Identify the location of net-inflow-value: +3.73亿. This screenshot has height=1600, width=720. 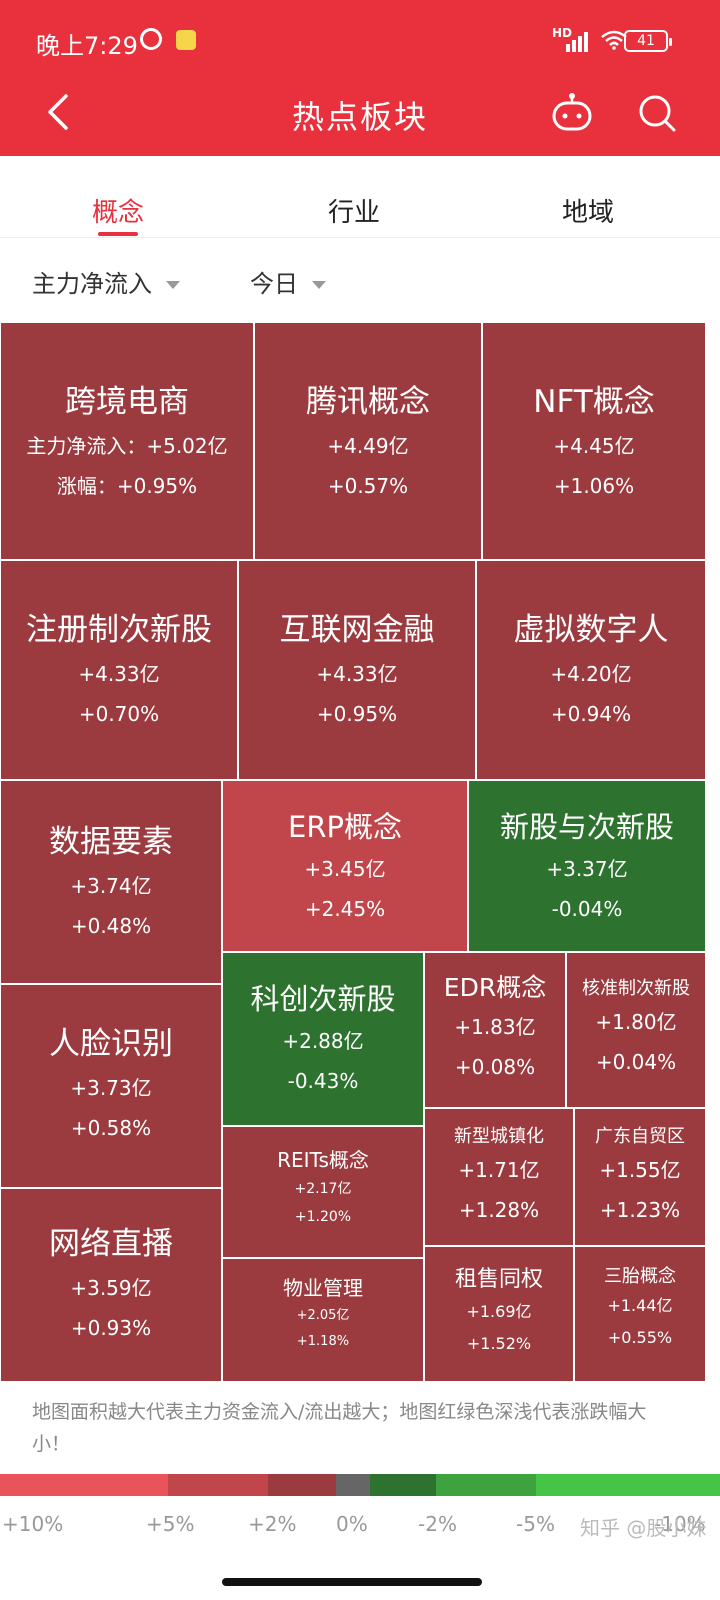
(111, 1088).